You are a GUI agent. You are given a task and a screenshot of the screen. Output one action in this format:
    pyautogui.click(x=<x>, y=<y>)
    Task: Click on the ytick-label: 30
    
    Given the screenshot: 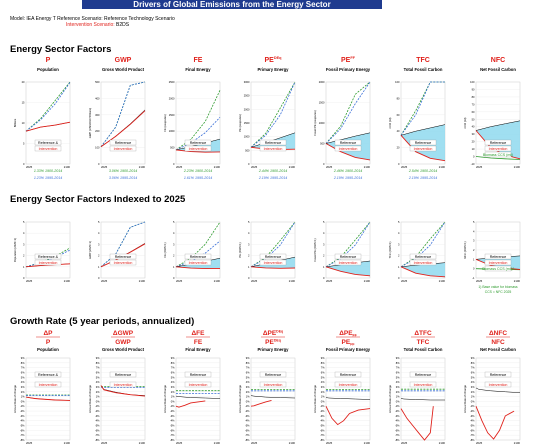 What is the action you would take?
    pyautogui.click(x=473, y=134)
    